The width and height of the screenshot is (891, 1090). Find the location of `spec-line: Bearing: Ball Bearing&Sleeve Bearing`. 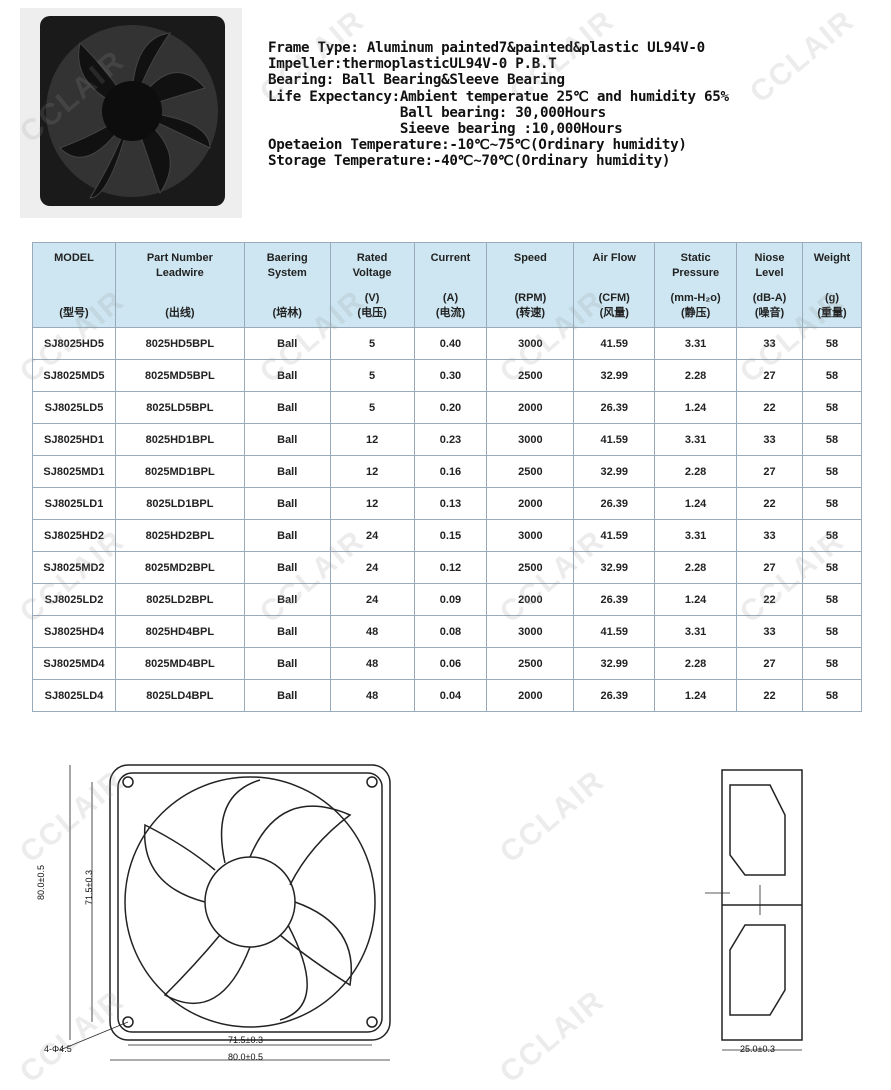

spec-line: Bearing: Ball Bearing&Sleeve Bearing is located at coordinates (416, 80).